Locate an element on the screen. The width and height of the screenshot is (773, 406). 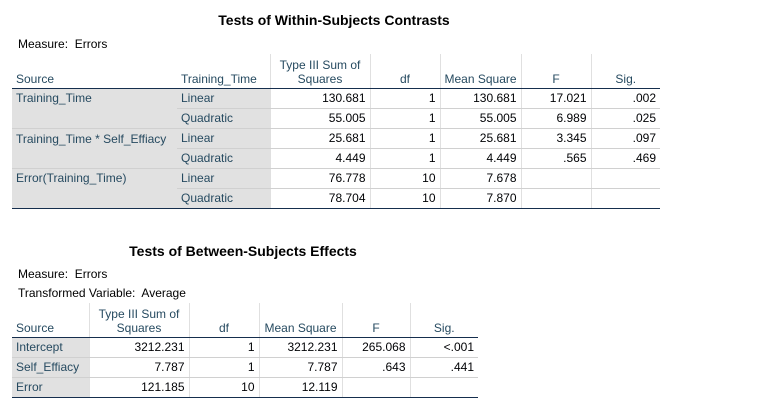
between-transformed-variable: Transformed Variable: Average is located at coordinates (102, 293).